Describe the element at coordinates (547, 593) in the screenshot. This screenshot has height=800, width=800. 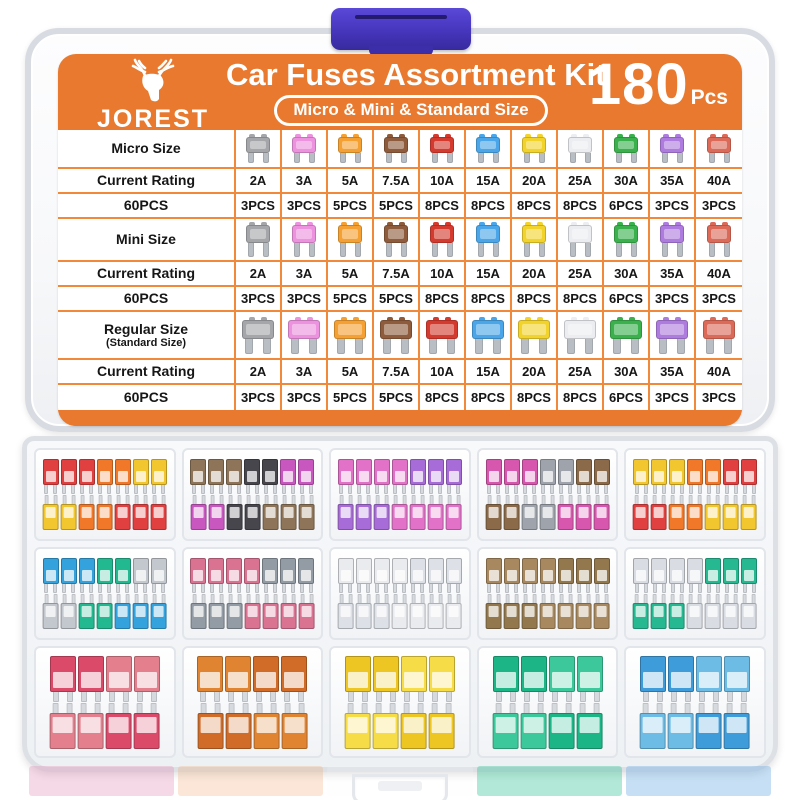
I see `compartment-bronze-minis` at that location.